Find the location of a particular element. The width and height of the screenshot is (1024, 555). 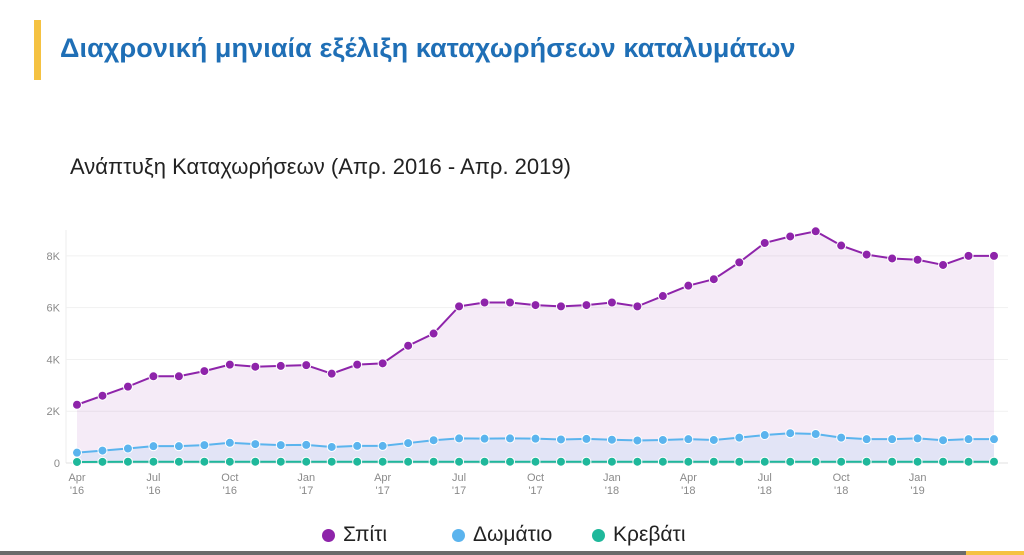

legend-item-domatio: Δωμάτιο is located at coordinates (502, 535).